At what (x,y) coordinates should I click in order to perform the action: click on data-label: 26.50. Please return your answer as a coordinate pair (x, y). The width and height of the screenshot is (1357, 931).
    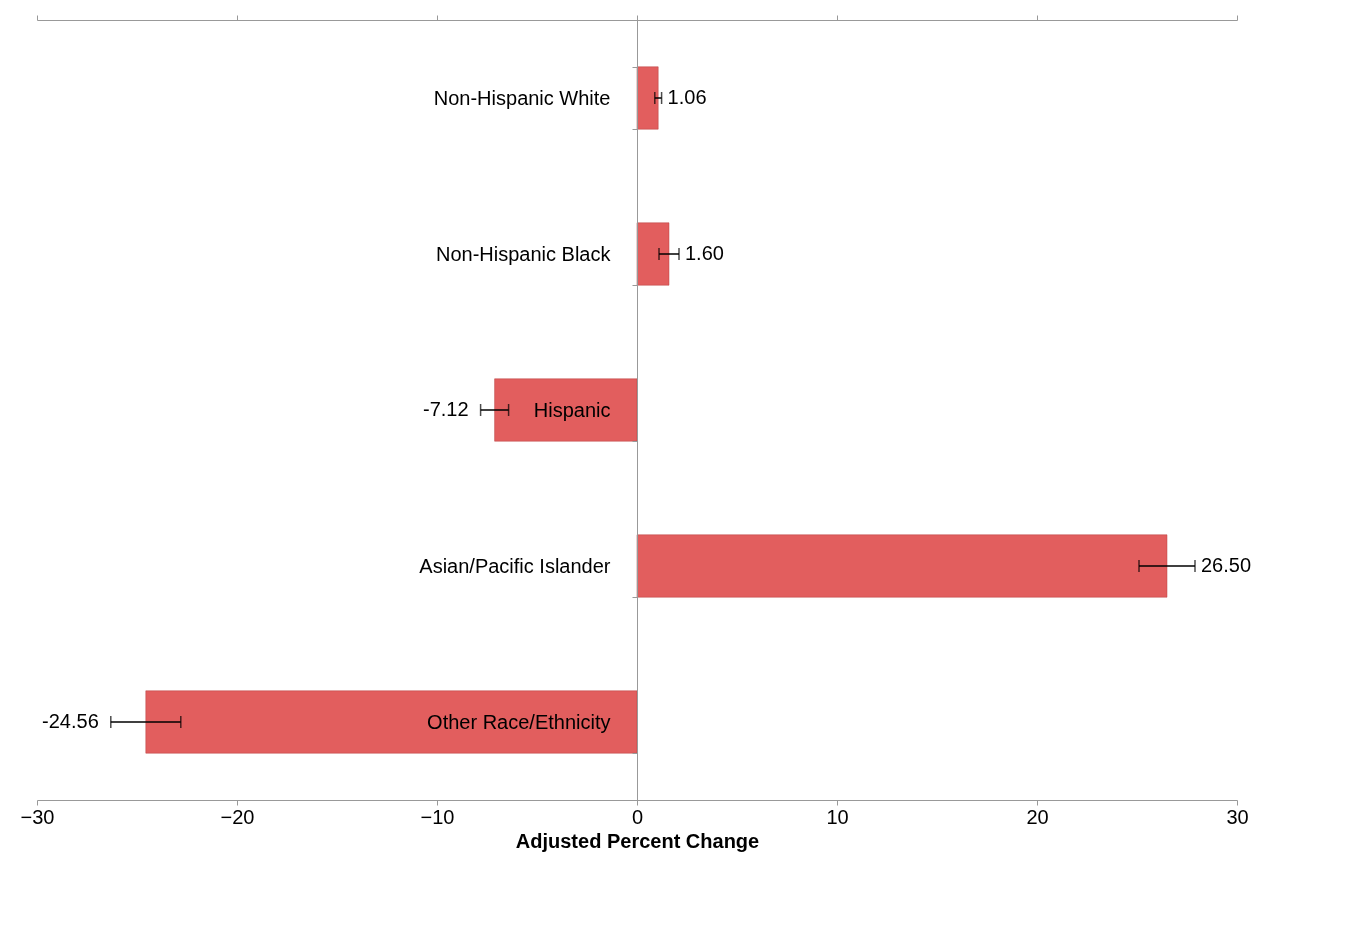
    Looking at the image, I should click on (1226, 565).